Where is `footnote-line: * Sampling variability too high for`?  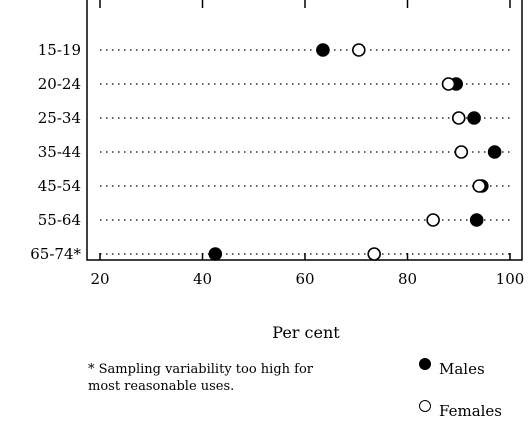
footnote-line: * Sampling variability too high for is located at coordinates (201, 369).